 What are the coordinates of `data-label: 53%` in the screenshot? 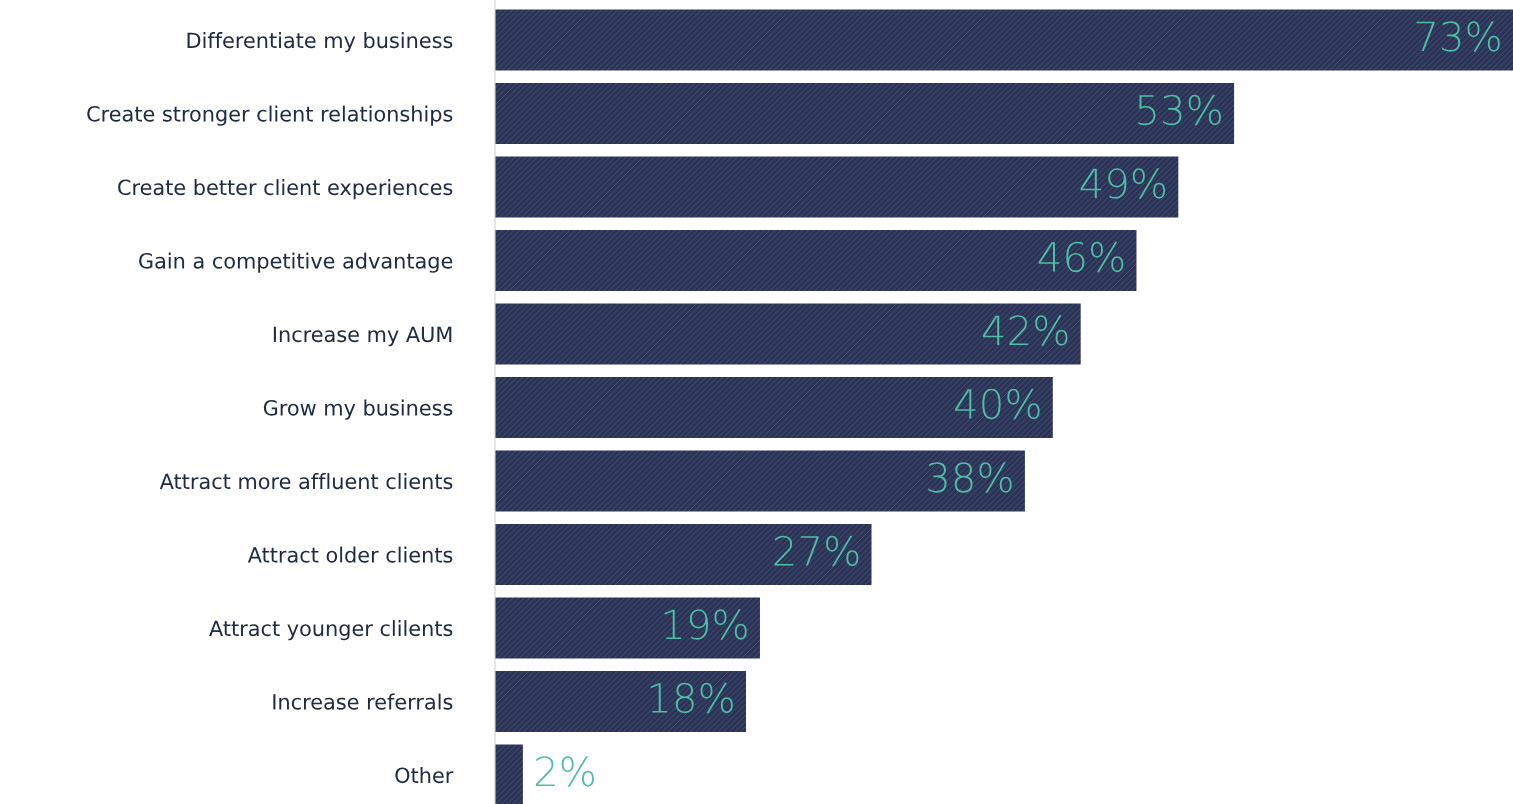 It's located at (1179, 110).